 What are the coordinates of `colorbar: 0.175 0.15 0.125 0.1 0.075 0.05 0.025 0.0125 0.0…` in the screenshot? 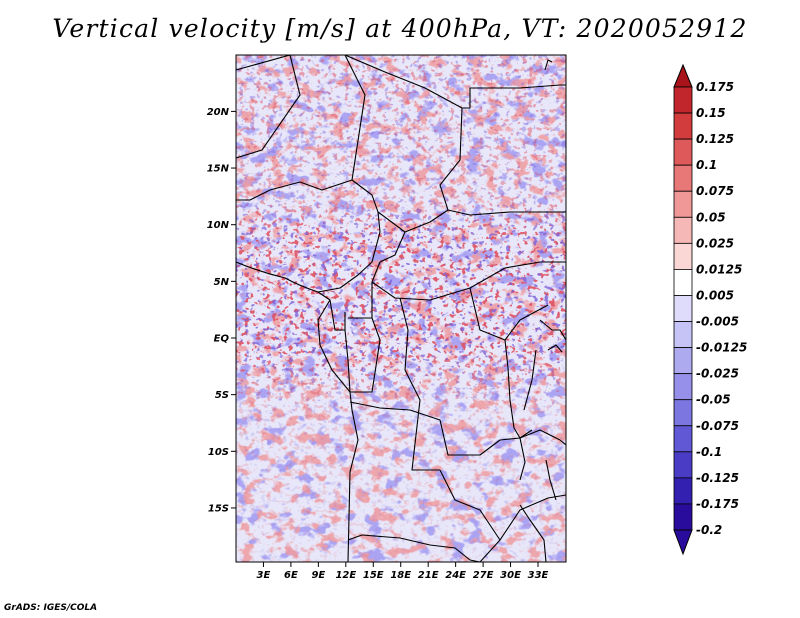 It's located at (710, 309).